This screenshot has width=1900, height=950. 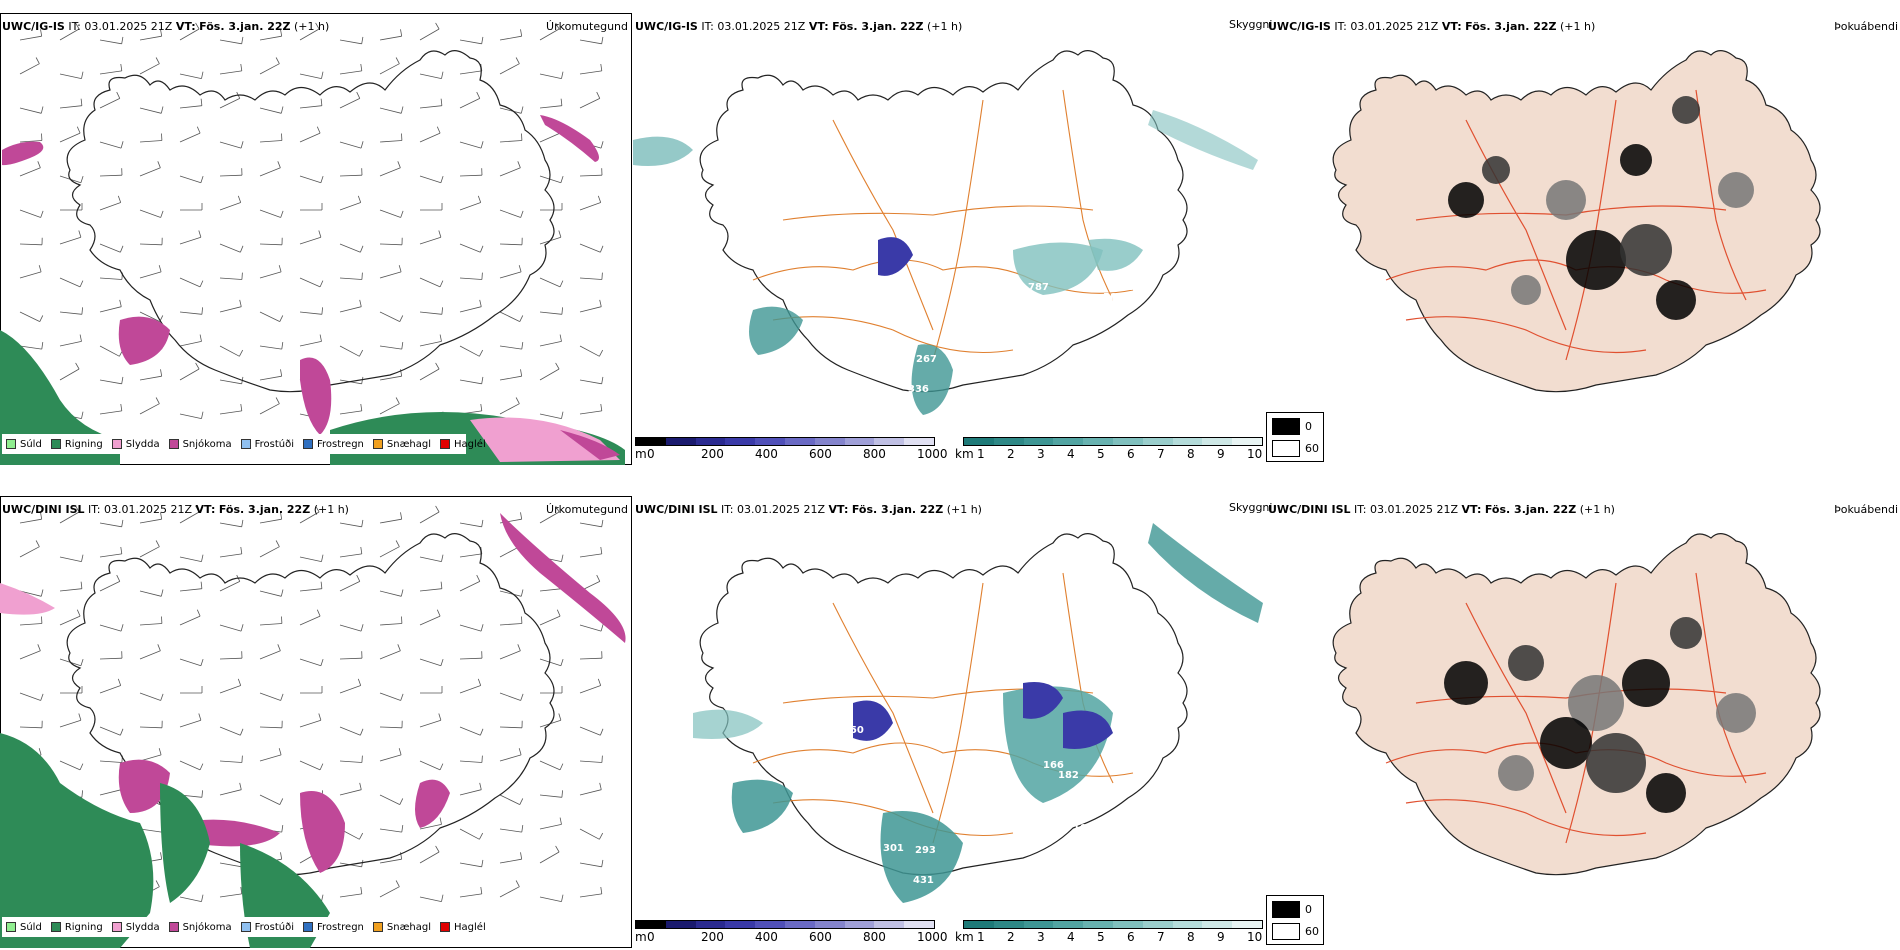 I want to click on map-value-label: 173, so click(x=1123, y=765).